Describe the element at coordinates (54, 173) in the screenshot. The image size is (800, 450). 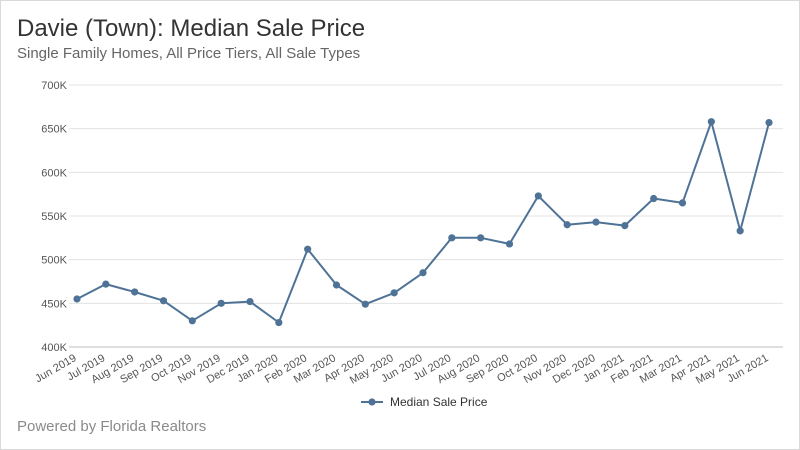
I see `y-tick-label: 600K` at that location.